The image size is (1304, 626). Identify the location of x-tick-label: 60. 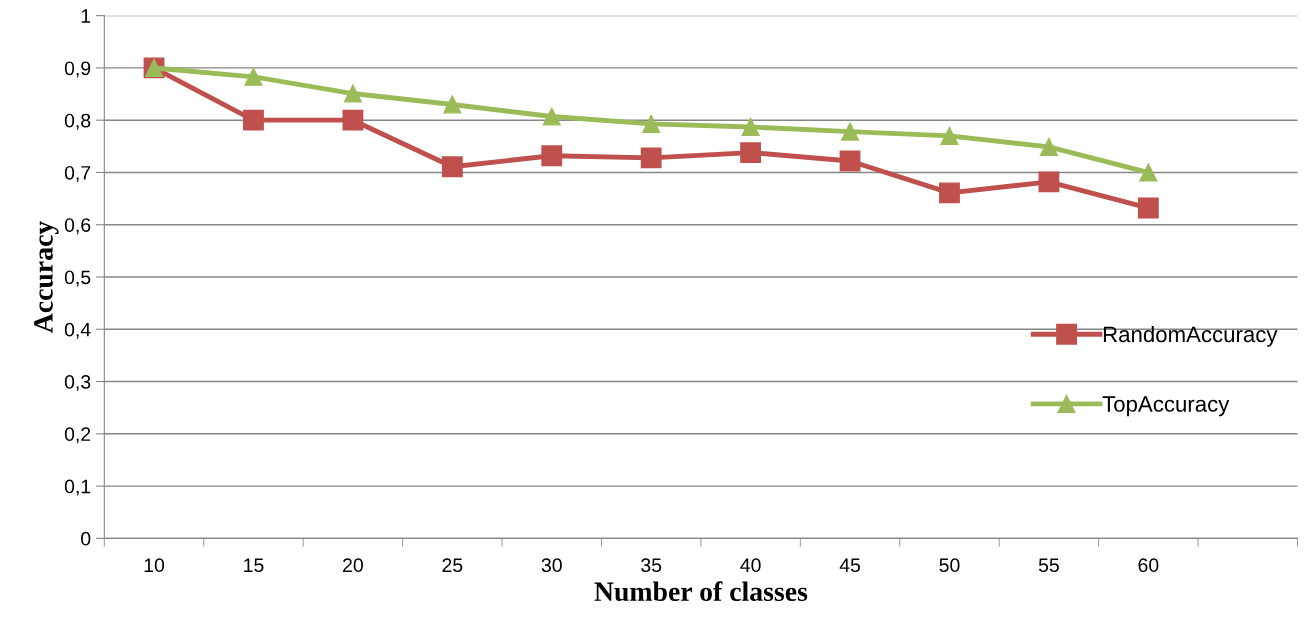
(1148, 565).